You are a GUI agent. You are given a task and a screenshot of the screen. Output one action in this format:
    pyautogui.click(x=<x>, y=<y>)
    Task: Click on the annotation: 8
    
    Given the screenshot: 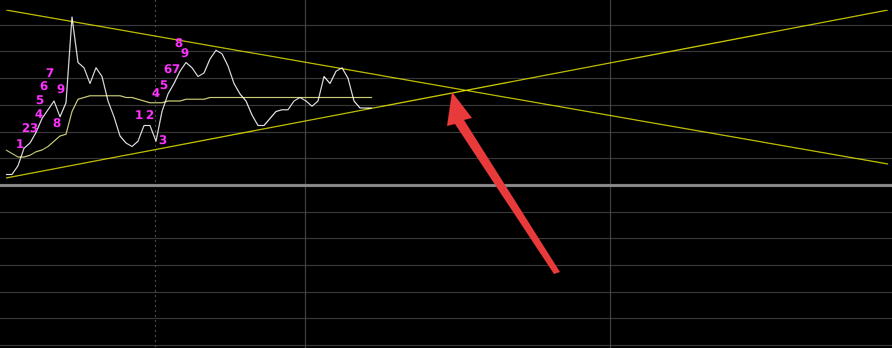 What is the action you would take?
    pyautogui.click(x=57, y=123)
    